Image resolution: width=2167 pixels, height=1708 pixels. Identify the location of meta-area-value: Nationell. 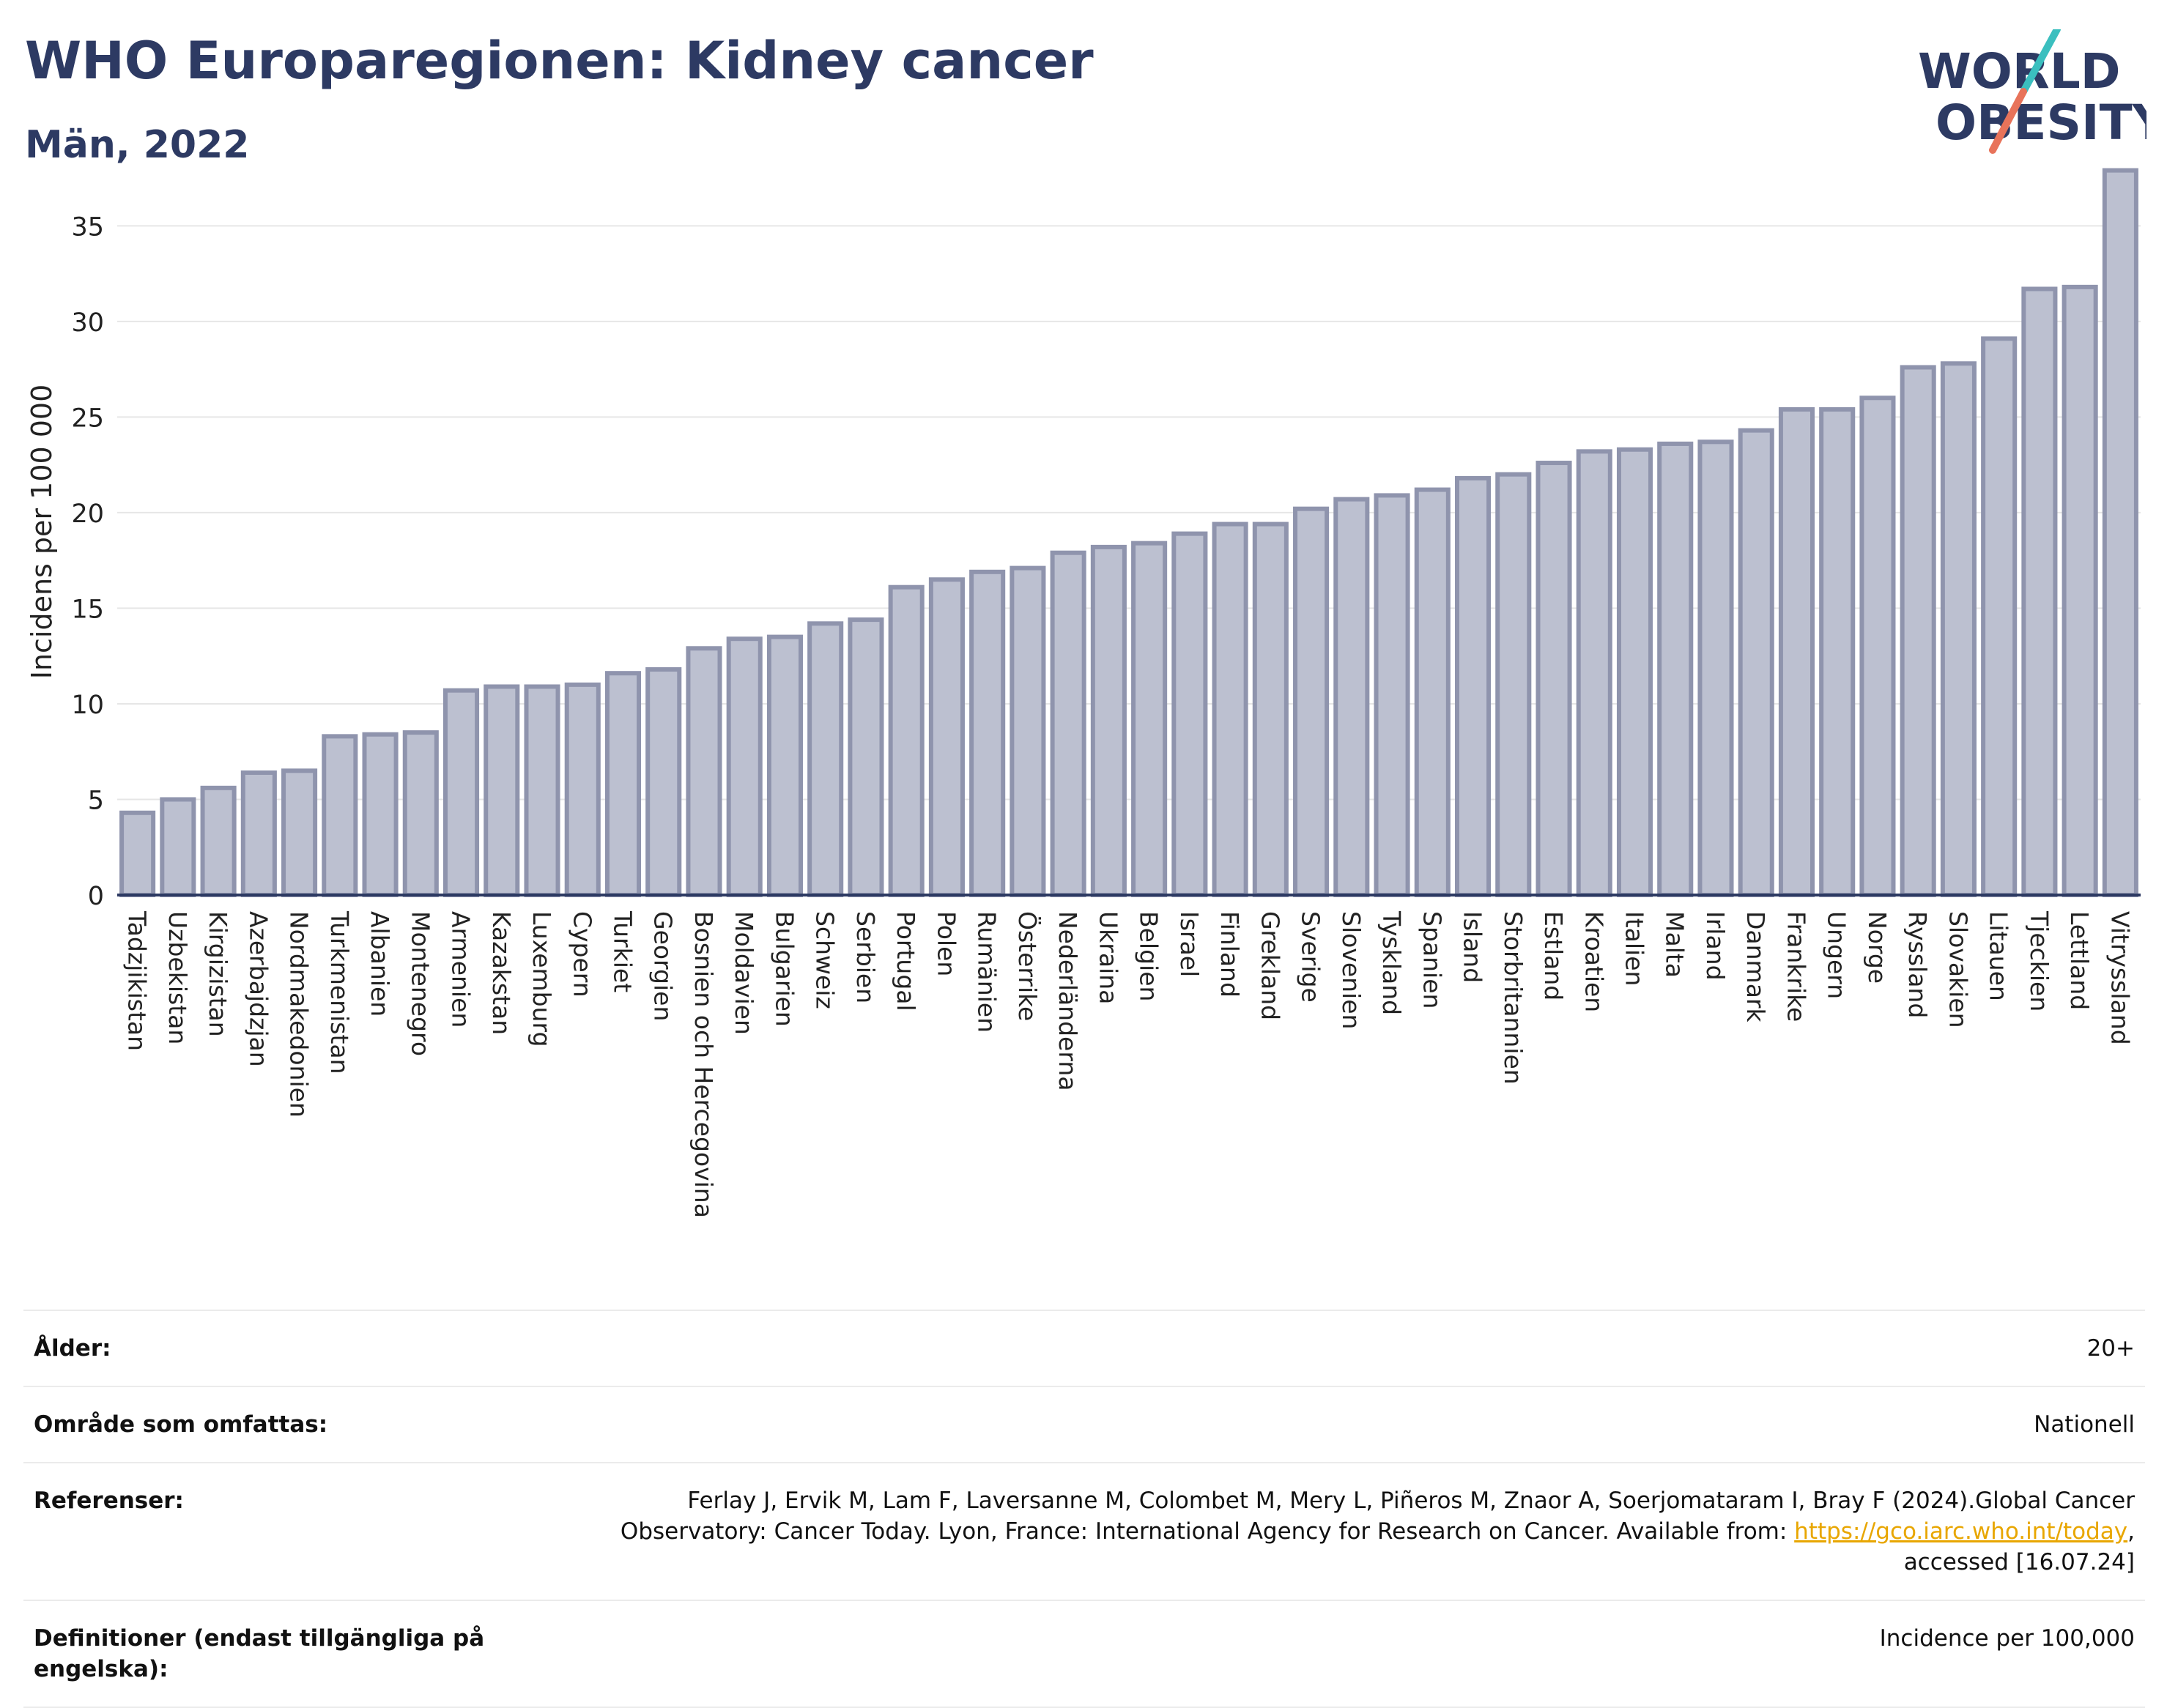
(2084, 1424).